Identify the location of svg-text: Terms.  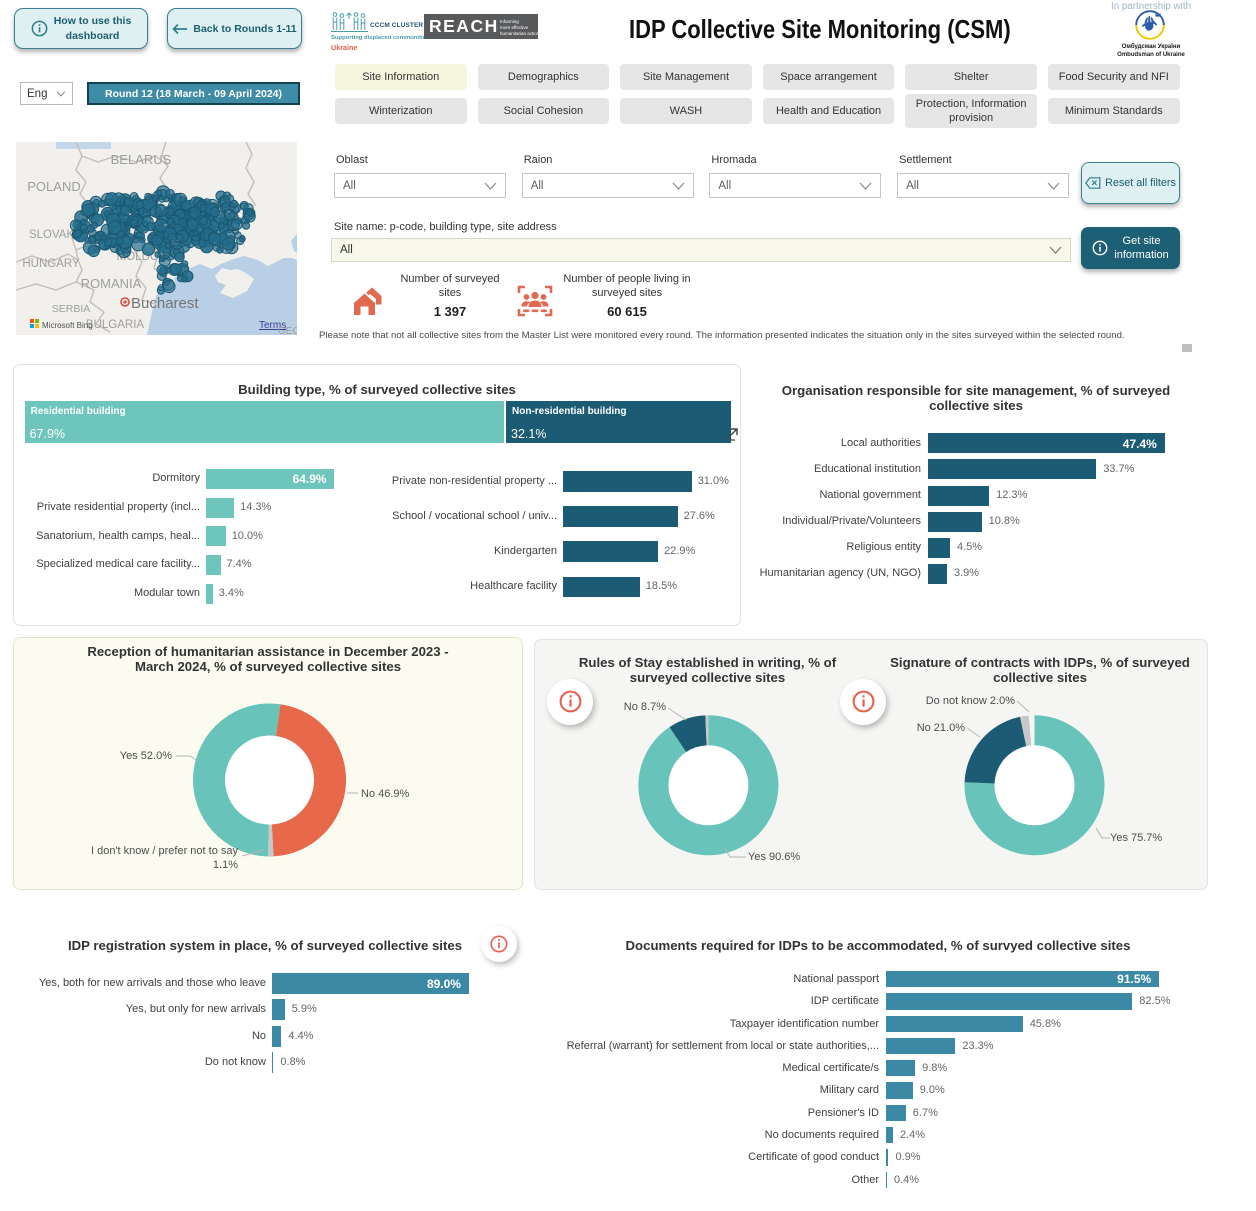
(272, 325).